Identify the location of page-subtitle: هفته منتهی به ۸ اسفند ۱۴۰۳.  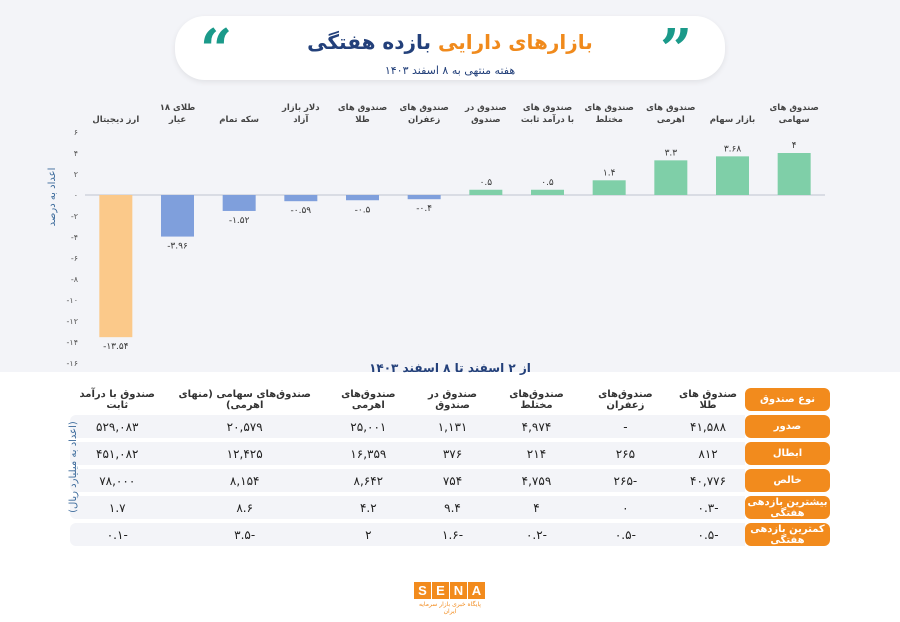
(450, 70).